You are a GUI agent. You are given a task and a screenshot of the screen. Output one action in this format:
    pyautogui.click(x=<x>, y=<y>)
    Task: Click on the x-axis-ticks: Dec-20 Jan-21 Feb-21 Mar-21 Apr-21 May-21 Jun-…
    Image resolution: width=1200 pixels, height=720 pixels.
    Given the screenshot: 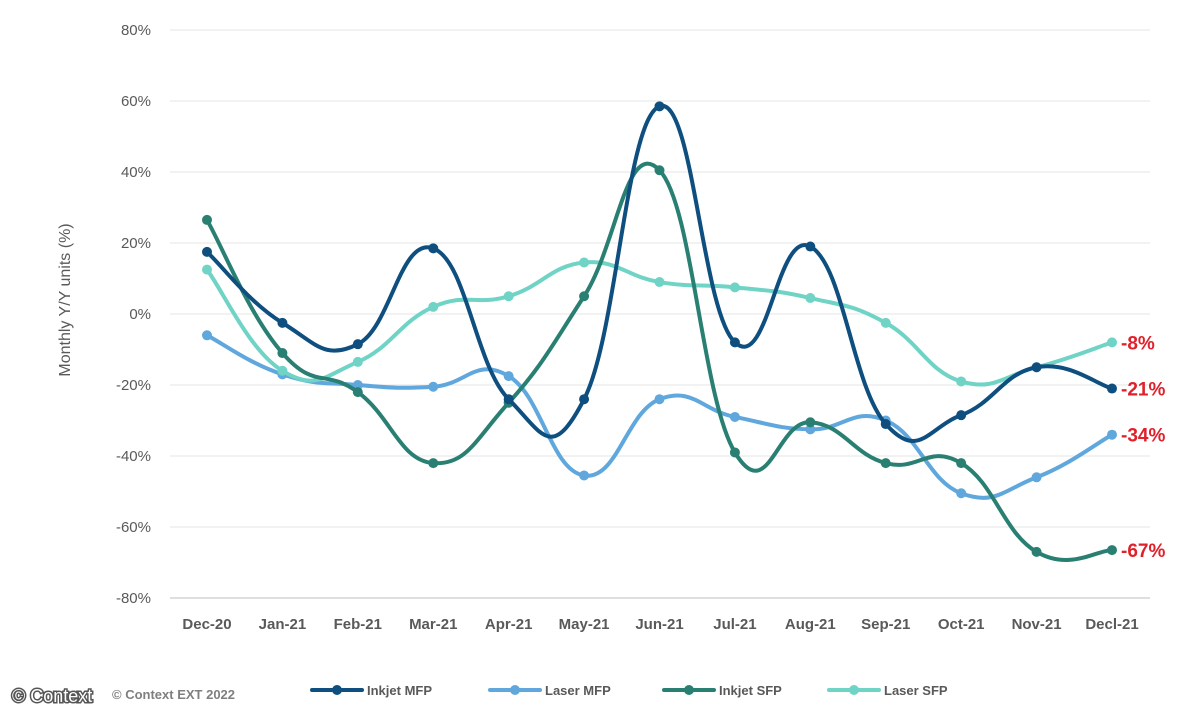 What is the action you would take?
    pyautogui.click(x=660, y=624)
    